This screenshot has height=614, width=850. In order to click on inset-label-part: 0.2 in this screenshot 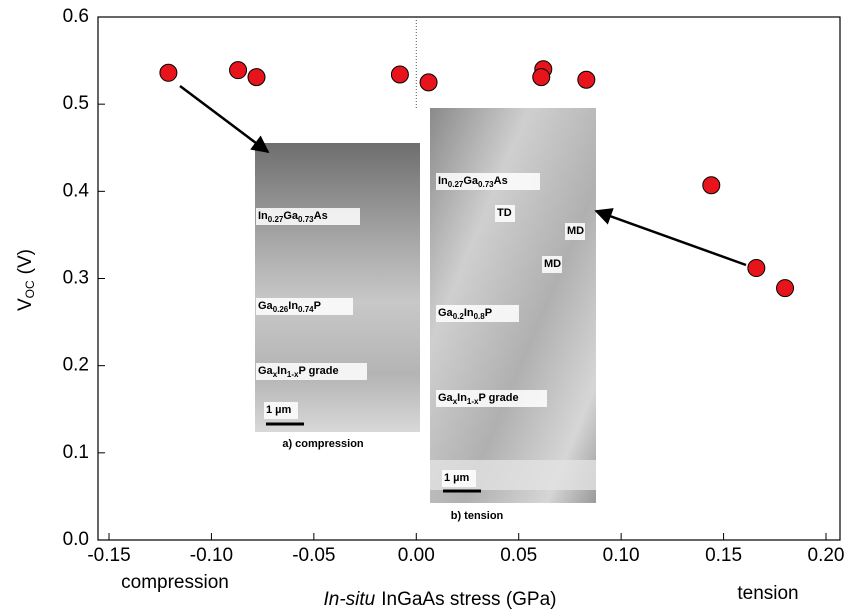, I will do `click(459, 316)`.